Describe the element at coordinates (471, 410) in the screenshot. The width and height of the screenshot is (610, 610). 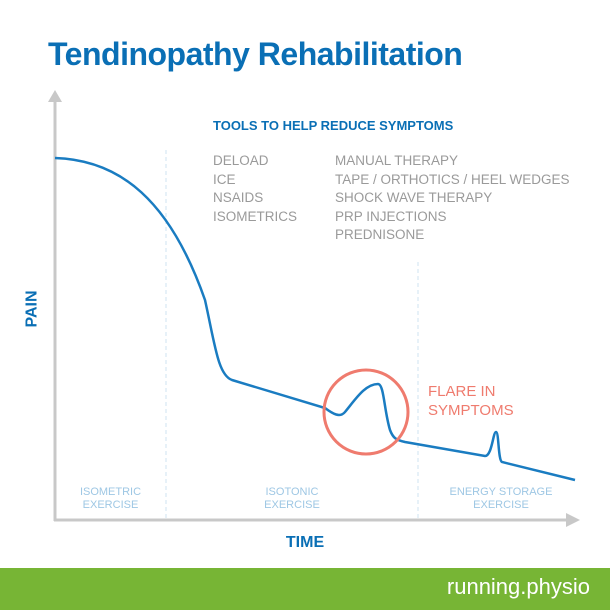
I see `flare-line2: SYMPTOMS` at that location.